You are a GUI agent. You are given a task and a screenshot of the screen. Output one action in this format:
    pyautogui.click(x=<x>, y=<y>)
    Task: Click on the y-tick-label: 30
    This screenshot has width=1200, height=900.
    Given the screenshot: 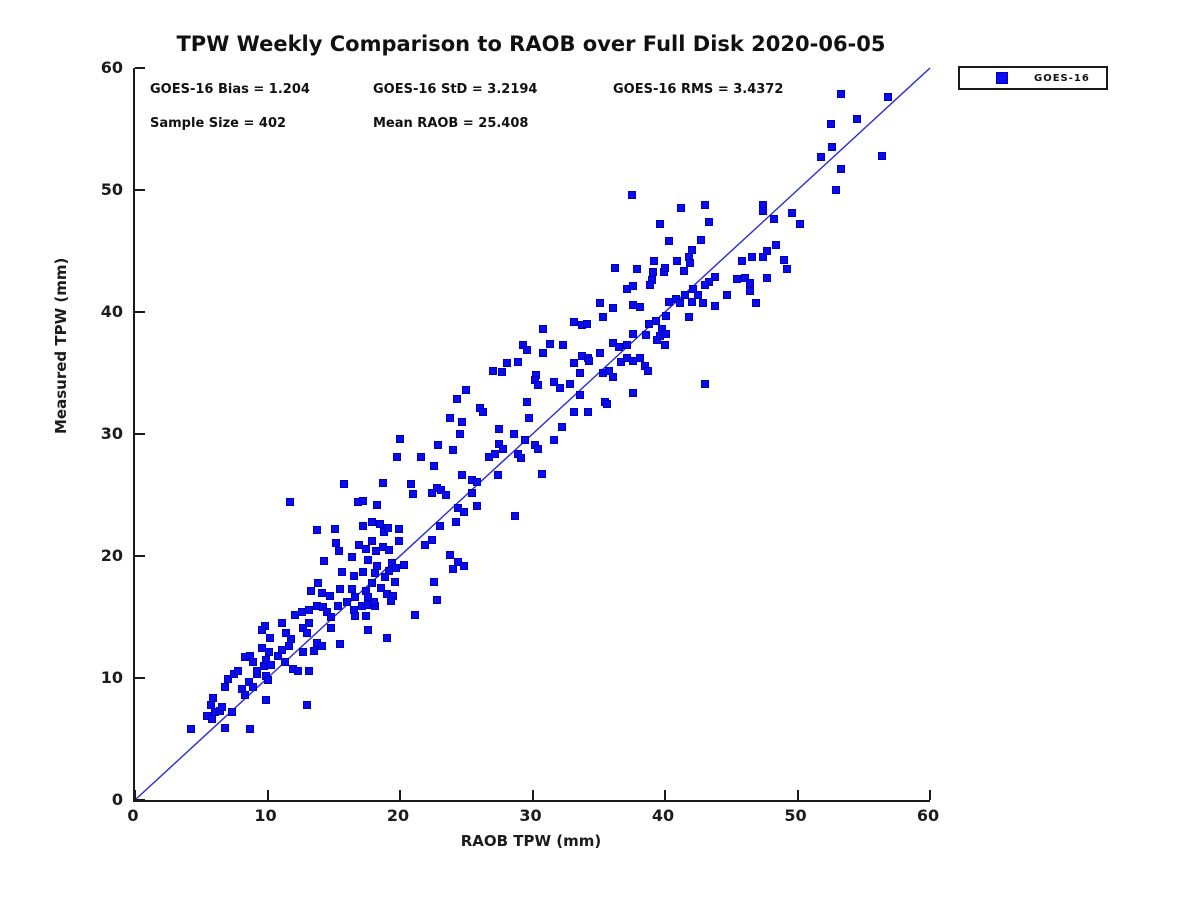 What is the action you would take?
    pyautogui.click(x=111, y=433)
    